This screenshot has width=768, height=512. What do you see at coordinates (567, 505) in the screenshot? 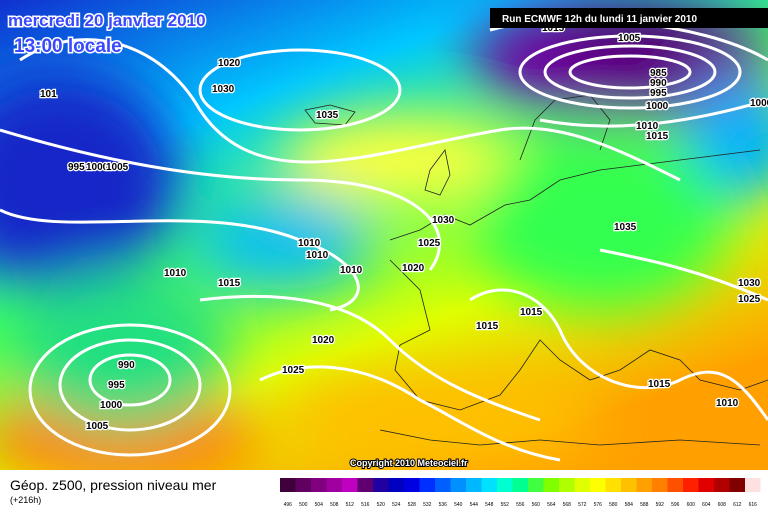
I see `scale-level: 568` at bounding box center [567, 505].